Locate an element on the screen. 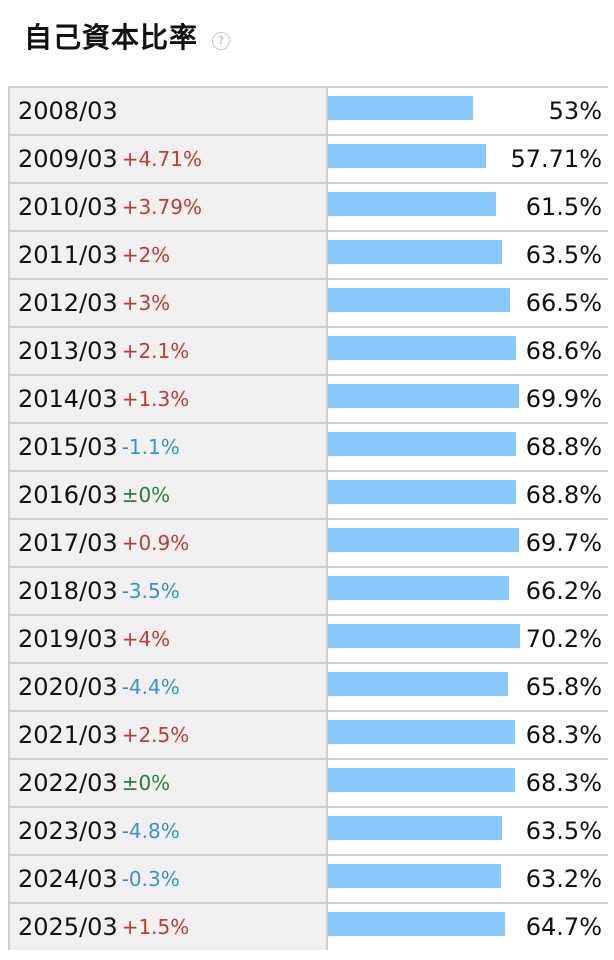  bar-cell: 66.5% is located at coordinates (468, 303).